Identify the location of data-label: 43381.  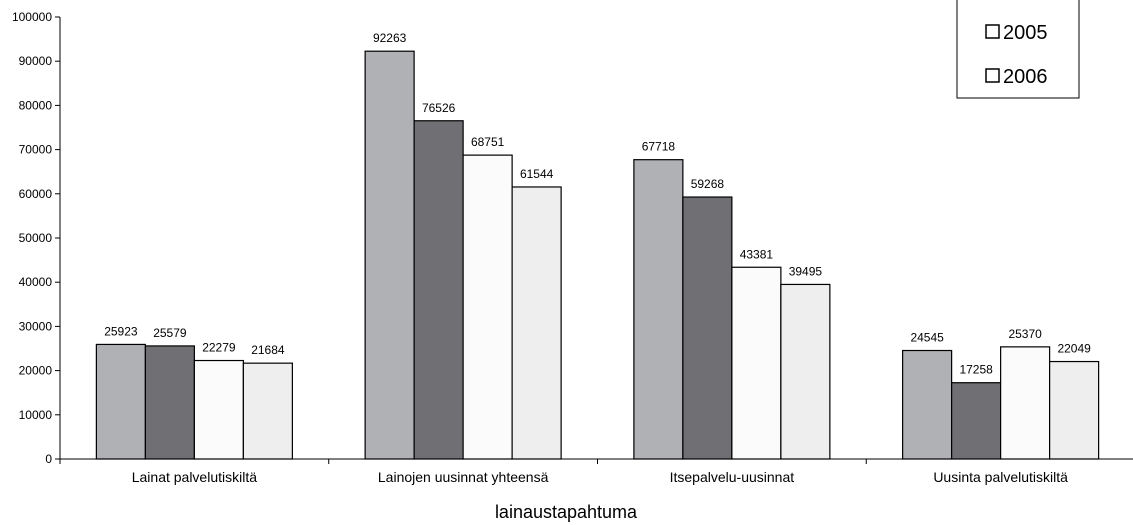
(757, 254).